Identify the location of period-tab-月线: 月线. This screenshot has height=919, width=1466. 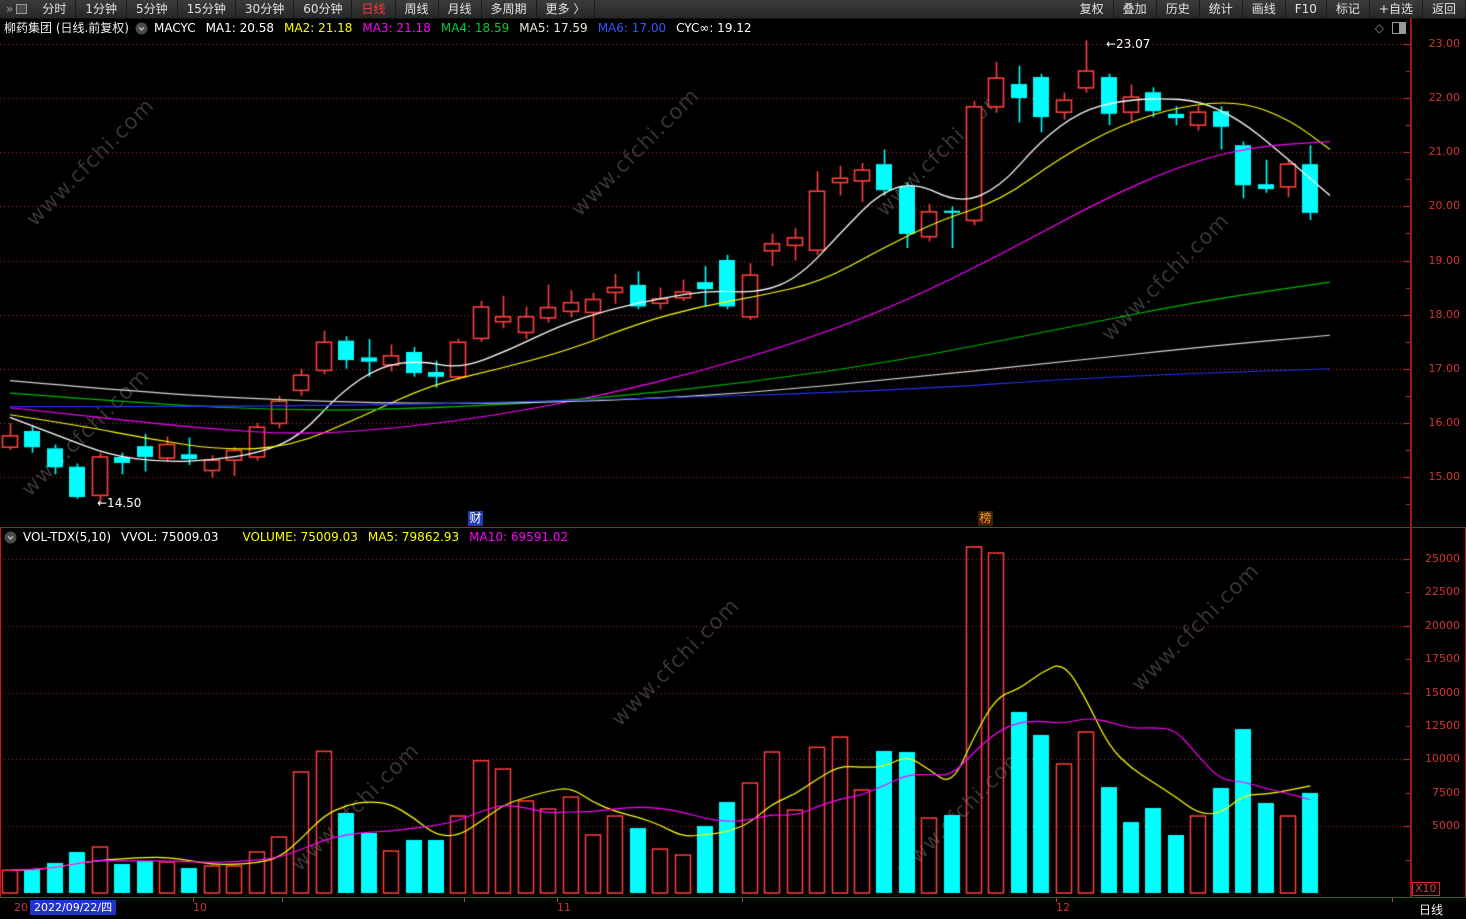
(460, 9).